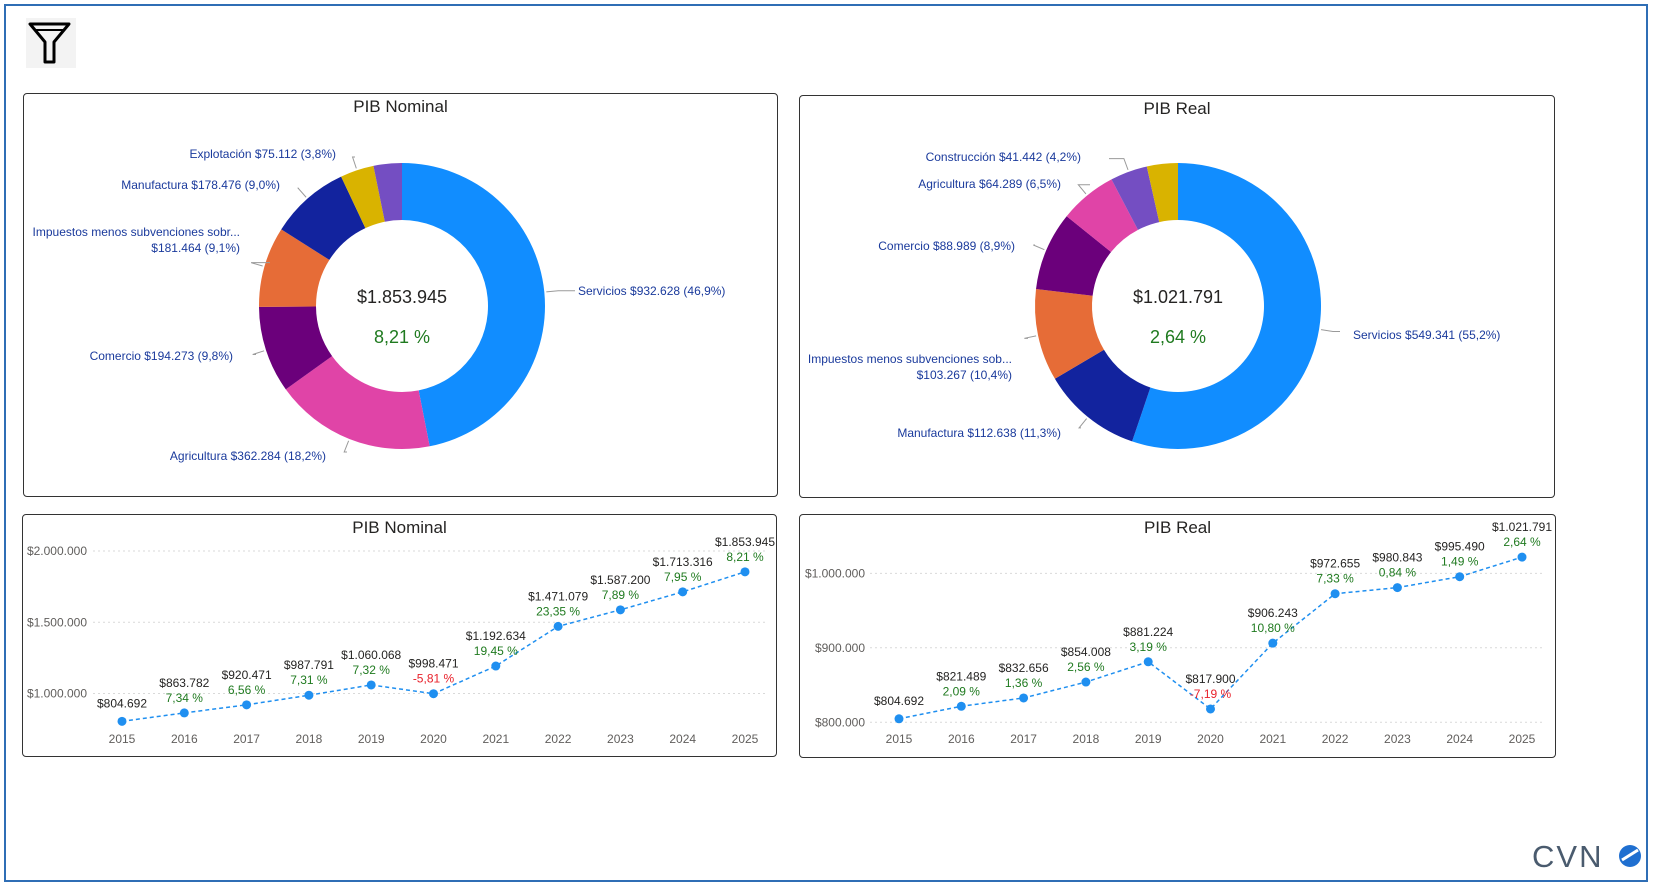 Image resolution: width=1654 pixels, height=890 pixels. Describe the element at coordinates (620, 580) in the screenshot. I see `data-label: $1.587.200` at that location.